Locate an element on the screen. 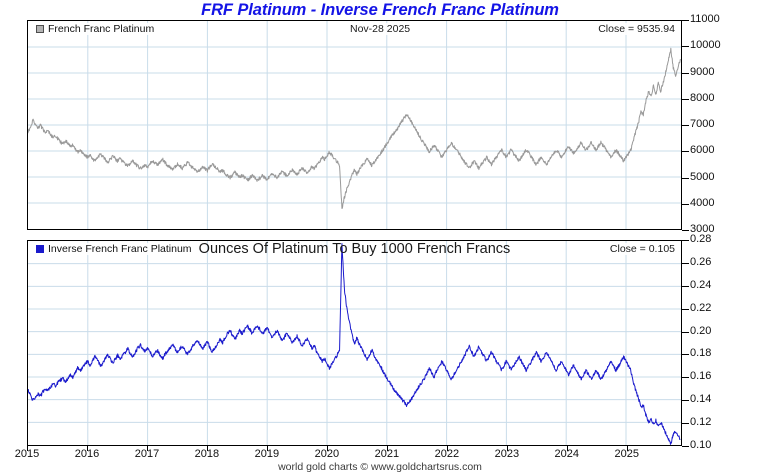  bottom-y-label: 0.18 is located at coordinates (701, 353).